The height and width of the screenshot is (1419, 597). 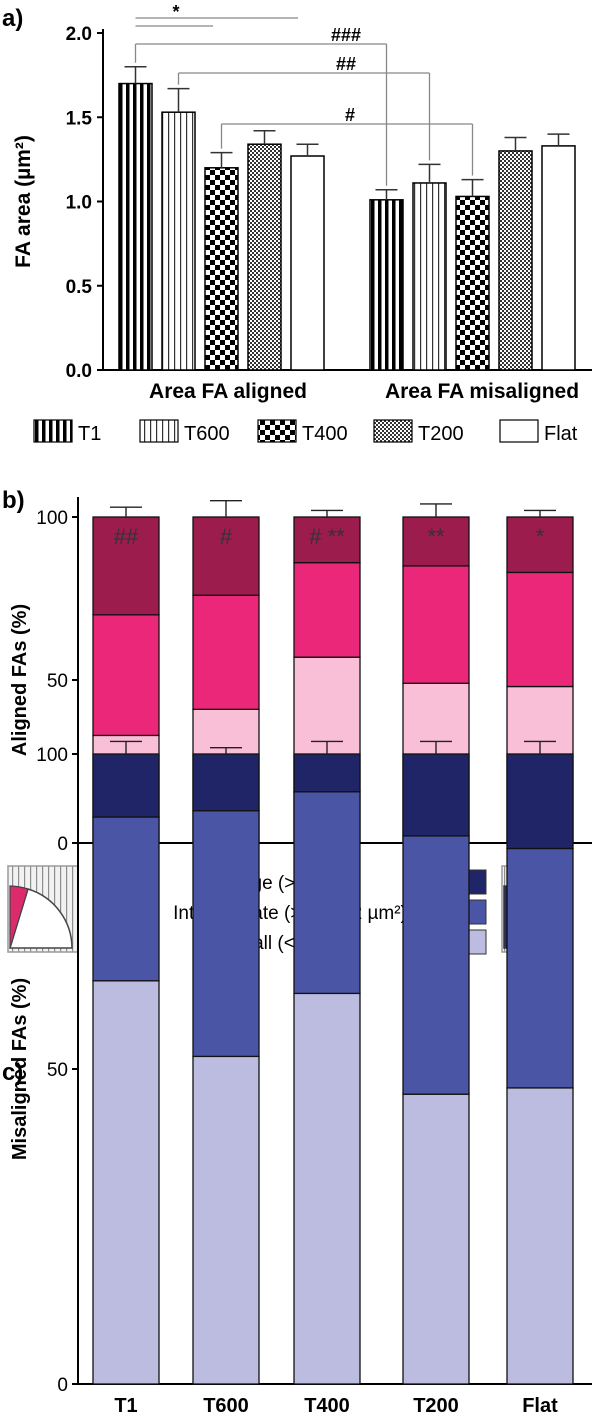 What do you see at coordinates (23, 201) in the screenshot?
I see `y-axis-title-a: FA area (µm²)` at bounding box center [23, 201].